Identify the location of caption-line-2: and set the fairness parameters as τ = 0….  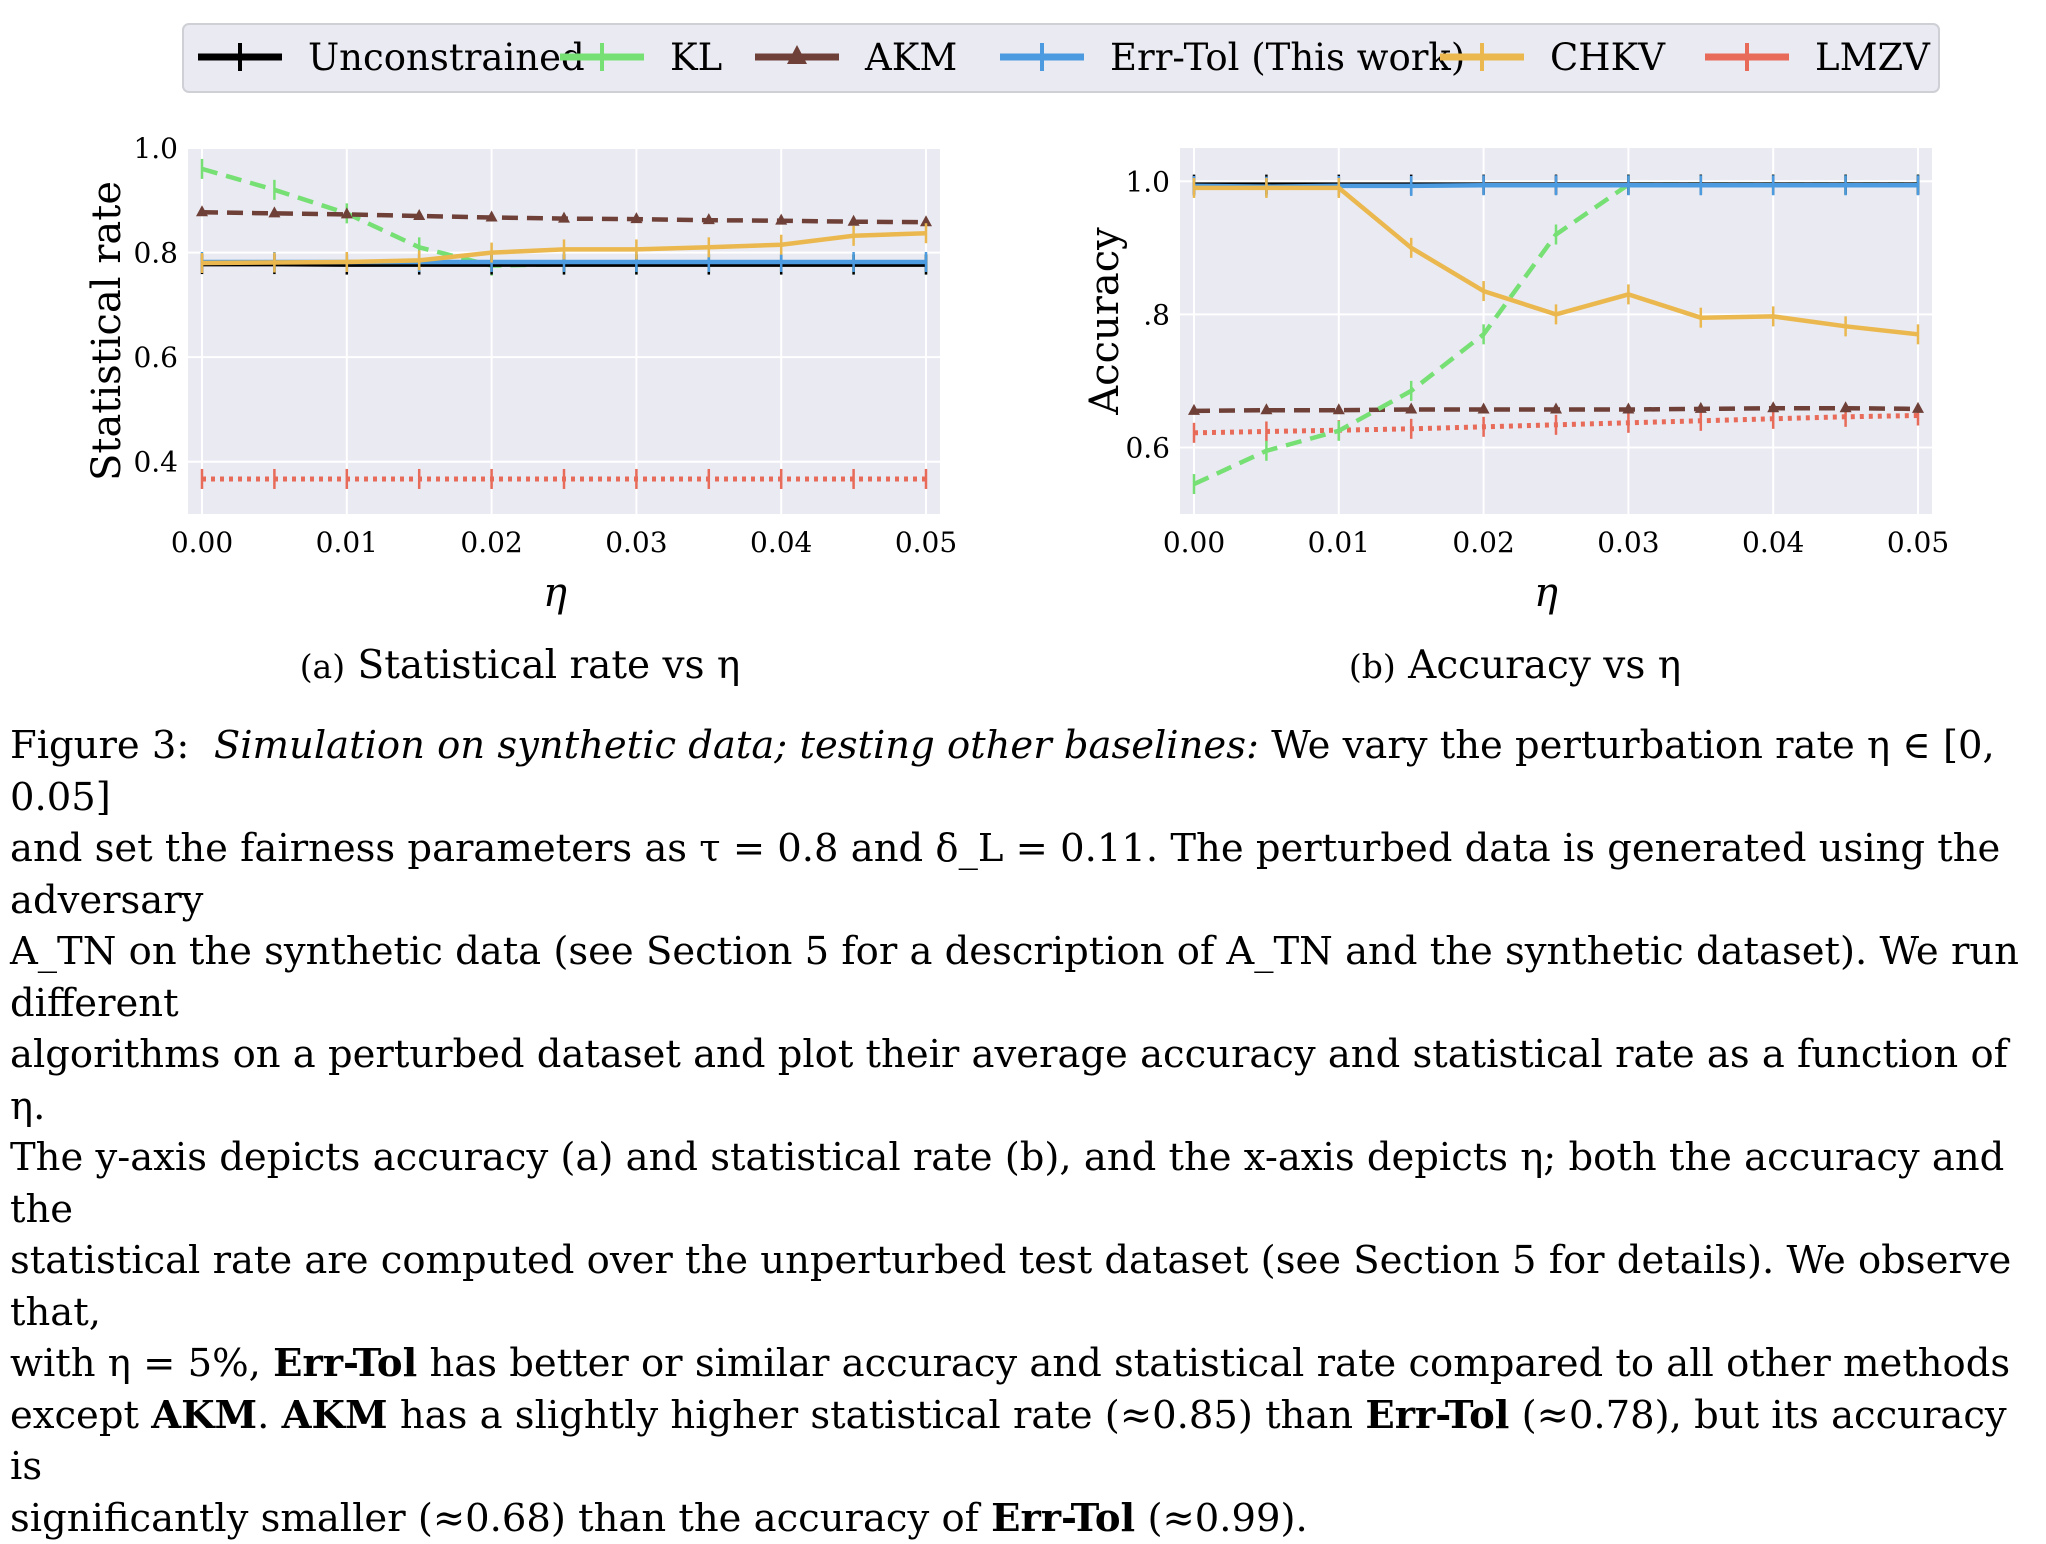
(1025, 874).